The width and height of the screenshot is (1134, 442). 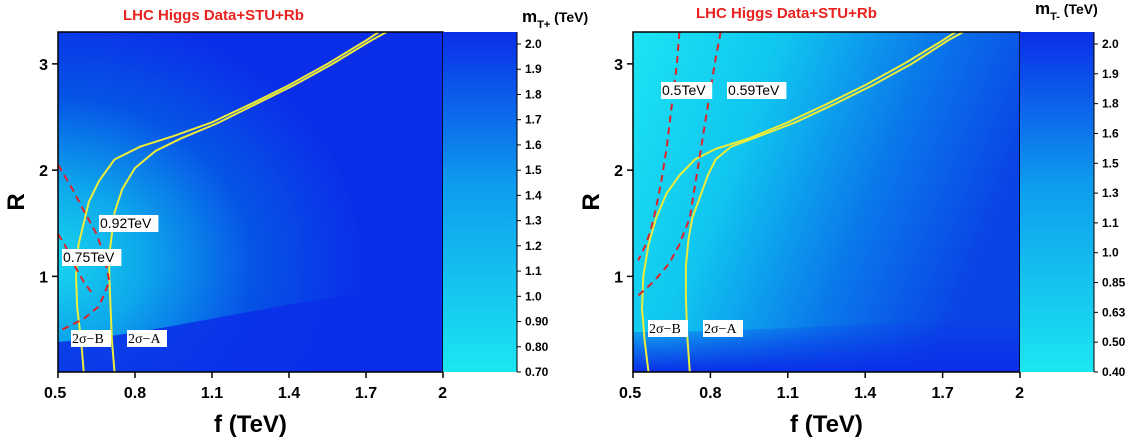 What do you see at coordinates (537, 322) in the screenshot?
I see `colorbar-tick-label: 0.90` at bounding box center [537, 322].